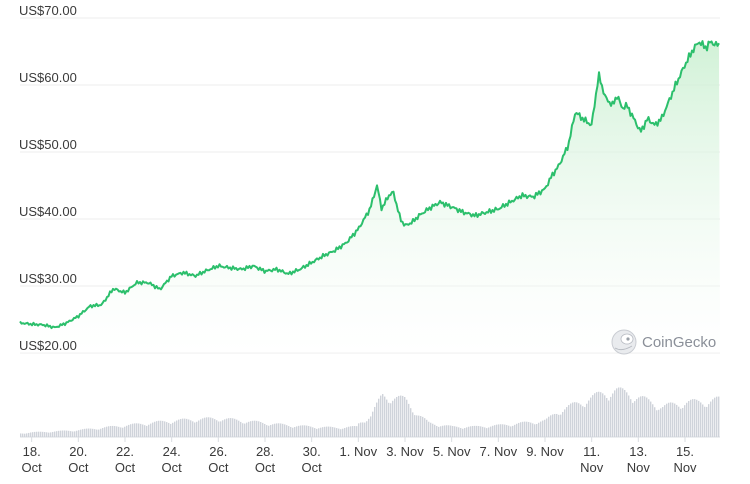 The height and width of the screenshot is (484, 750). What do you see at coordinates (312, 451) in the screenshot?
I see `x-tick-label: 30.` at bounding box center [312, 451].